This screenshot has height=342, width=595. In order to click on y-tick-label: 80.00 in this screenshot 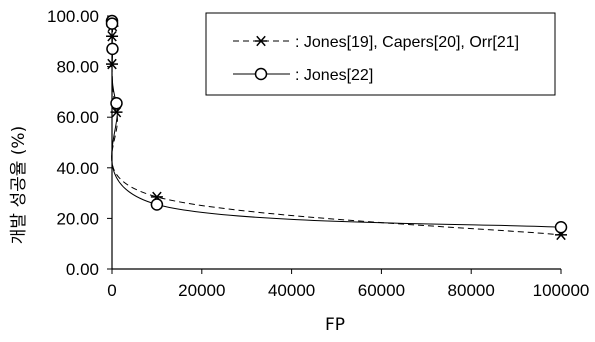, I will do `click(77, 67)`.